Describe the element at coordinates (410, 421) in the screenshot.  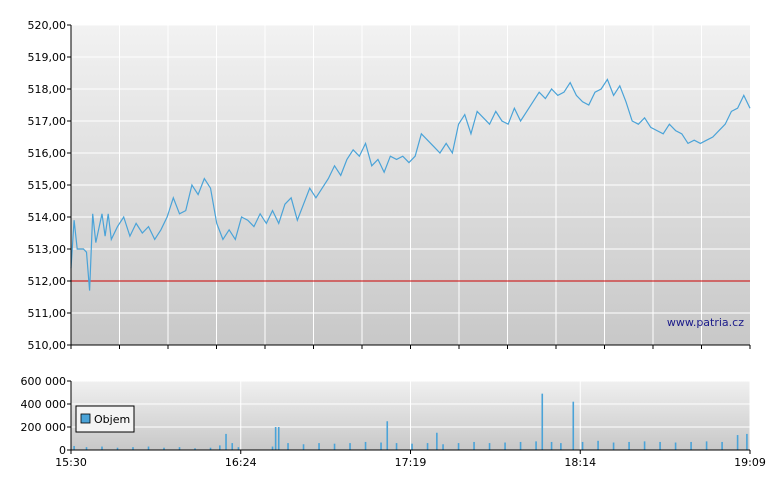
I see `volume-bars` at that location.